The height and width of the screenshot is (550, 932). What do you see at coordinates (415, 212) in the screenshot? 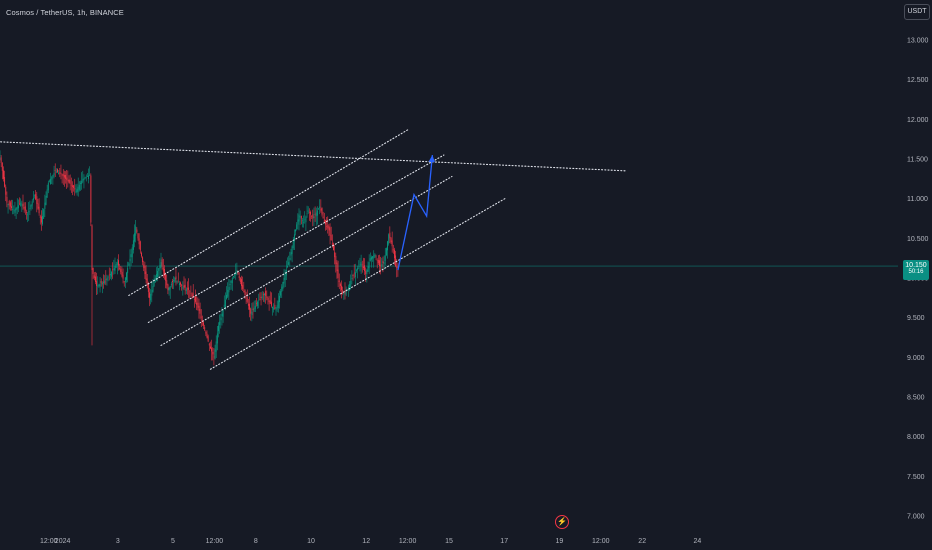
I see `projection-path` at bounding box center [415, 212].